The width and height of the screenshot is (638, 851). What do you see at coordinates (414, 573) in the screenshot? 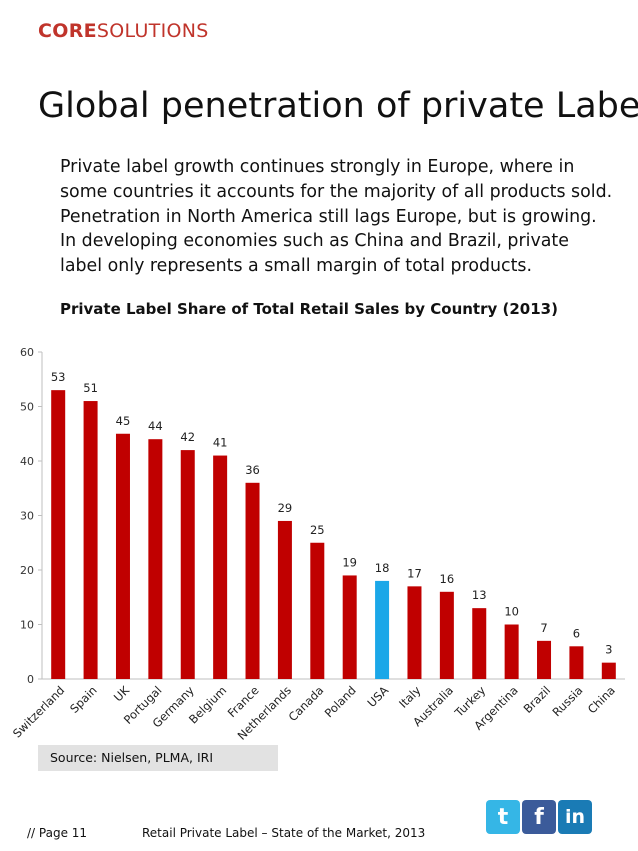
I see `data-label: 17` at bounding box center [414, 573].